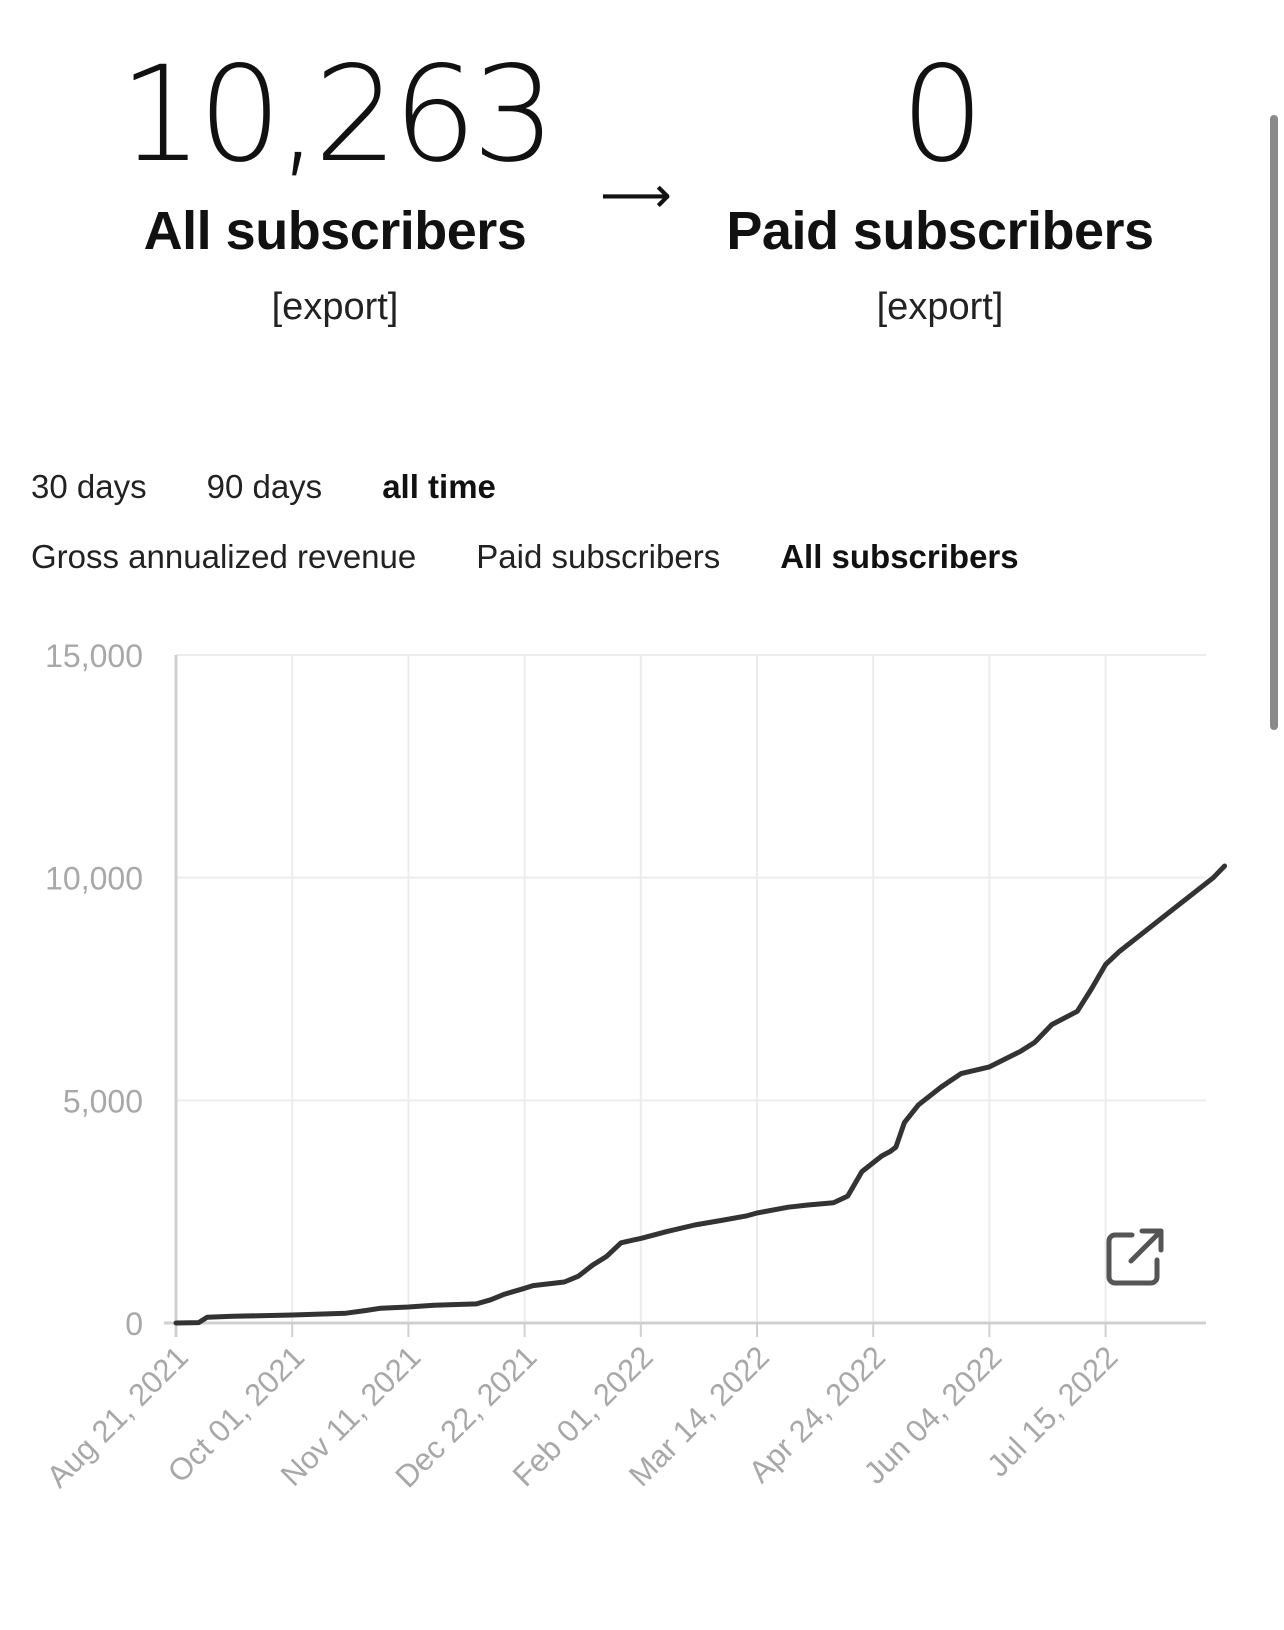  What do you see at coordinates (94, 879) in the screenshot?
I see `y-tick-label: 10,000` at bounding box center [94, 879].